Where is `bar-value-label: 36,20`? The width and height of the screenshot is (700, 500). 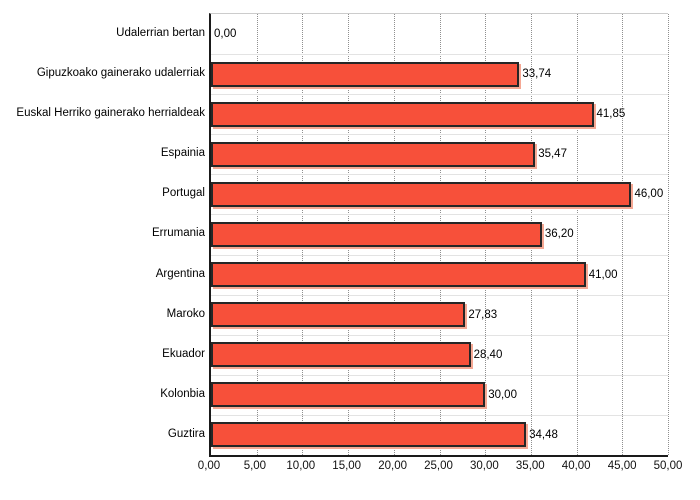 bar-value-label: 36,20 is located at coordinates (559, 234).